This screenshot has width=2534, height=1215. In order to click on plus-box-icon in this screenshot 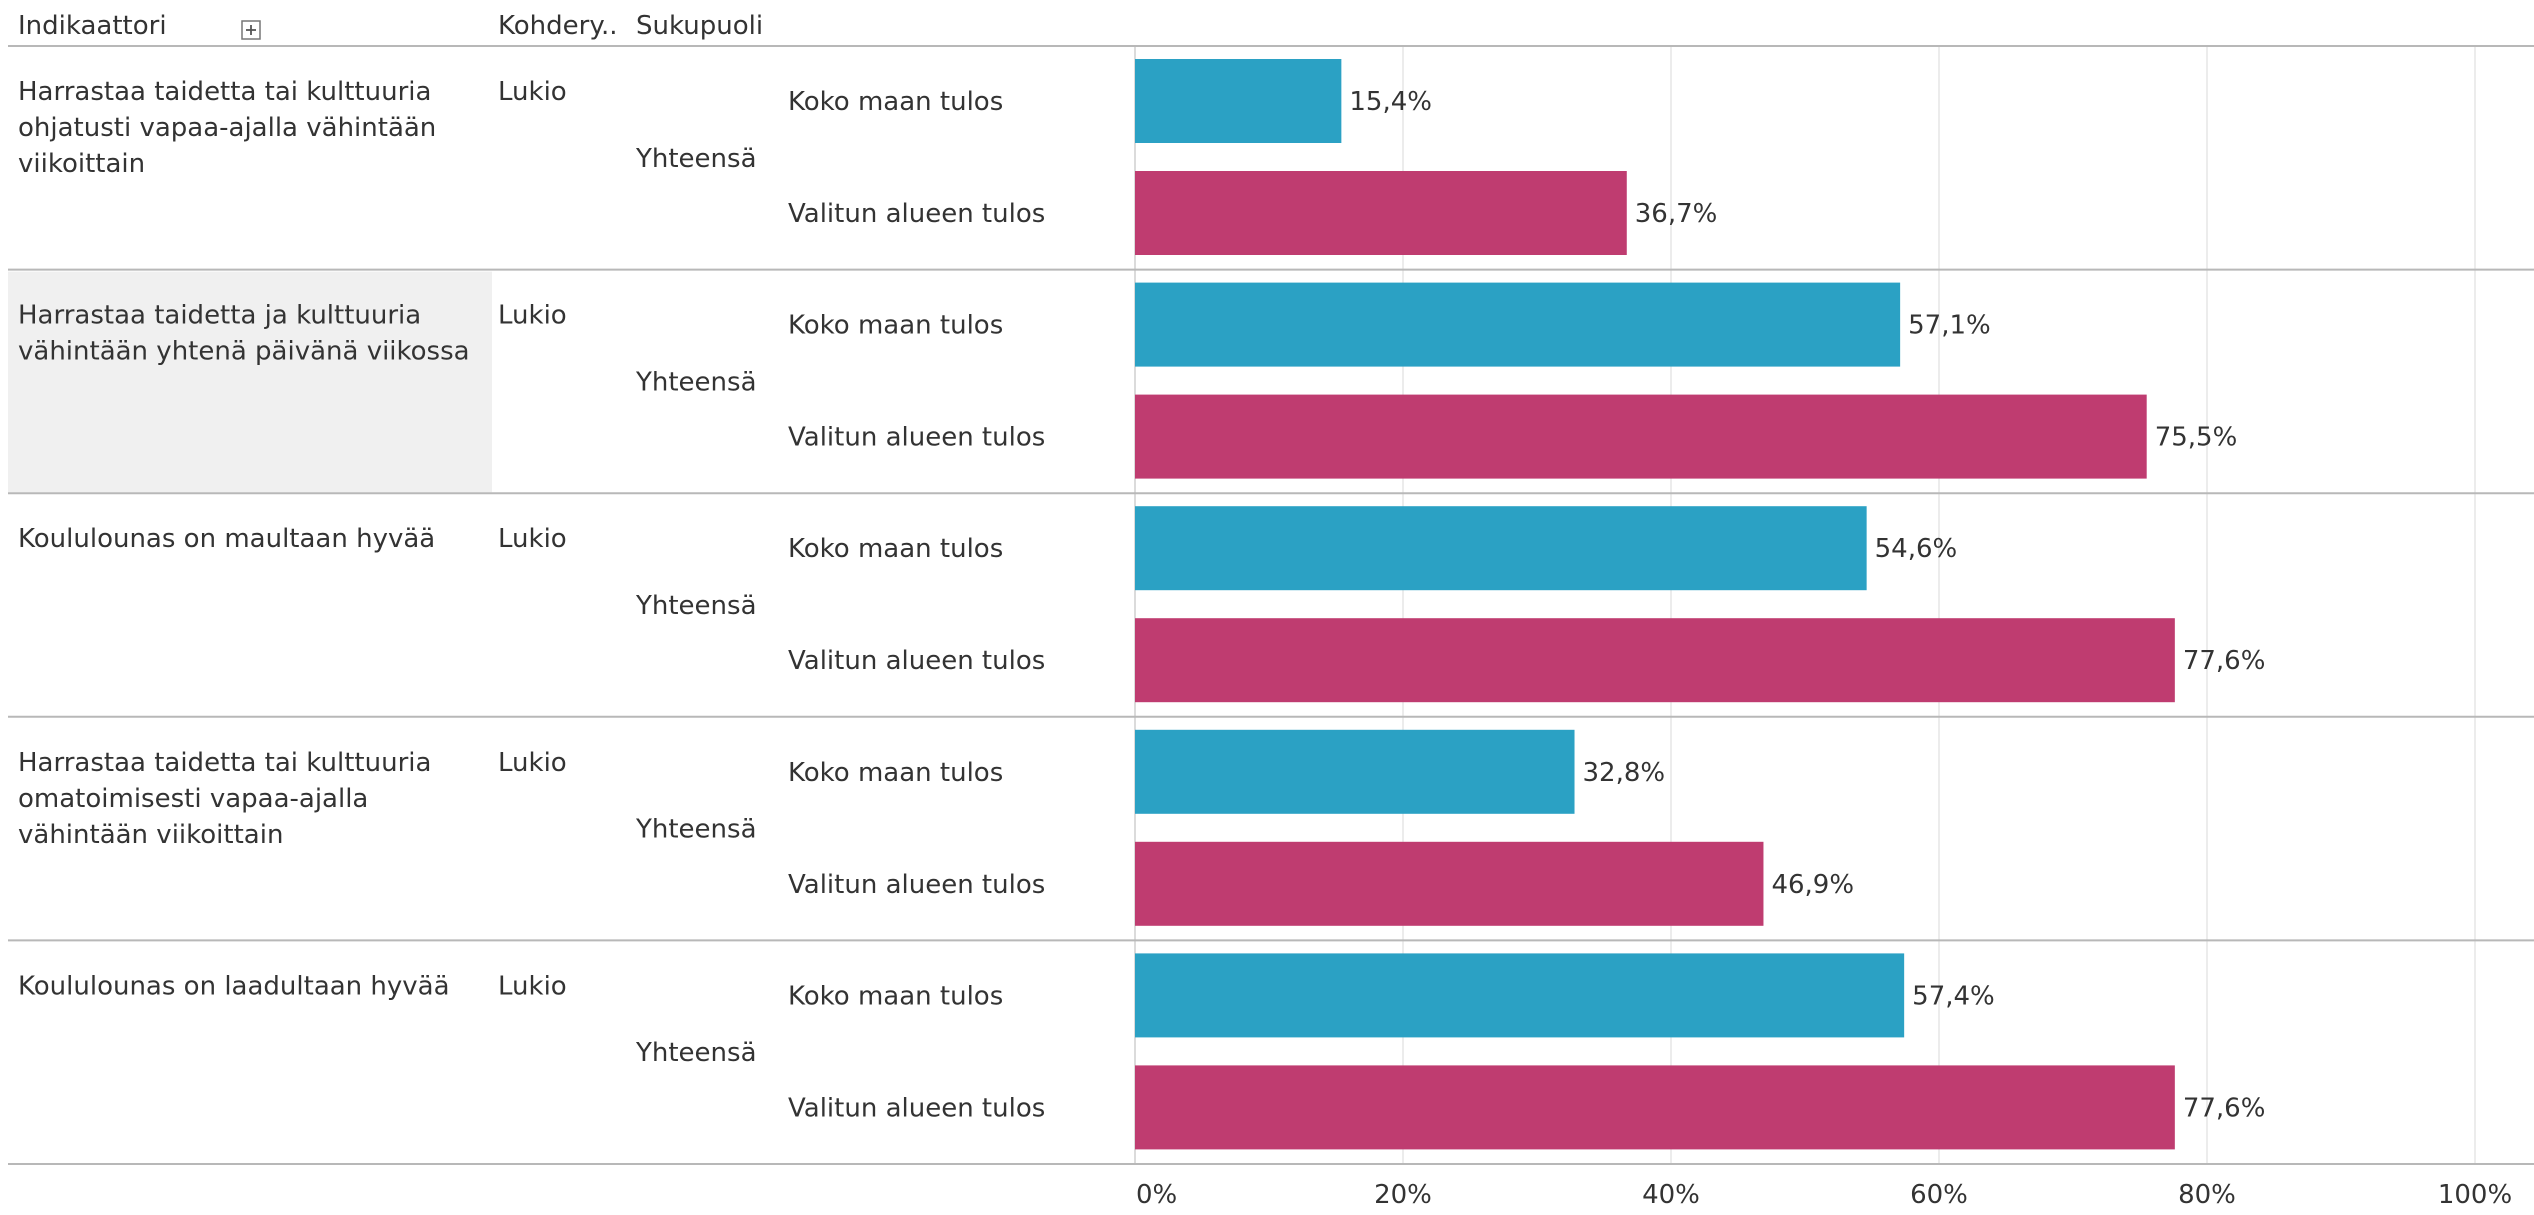, I will do `click(251, 30)`.